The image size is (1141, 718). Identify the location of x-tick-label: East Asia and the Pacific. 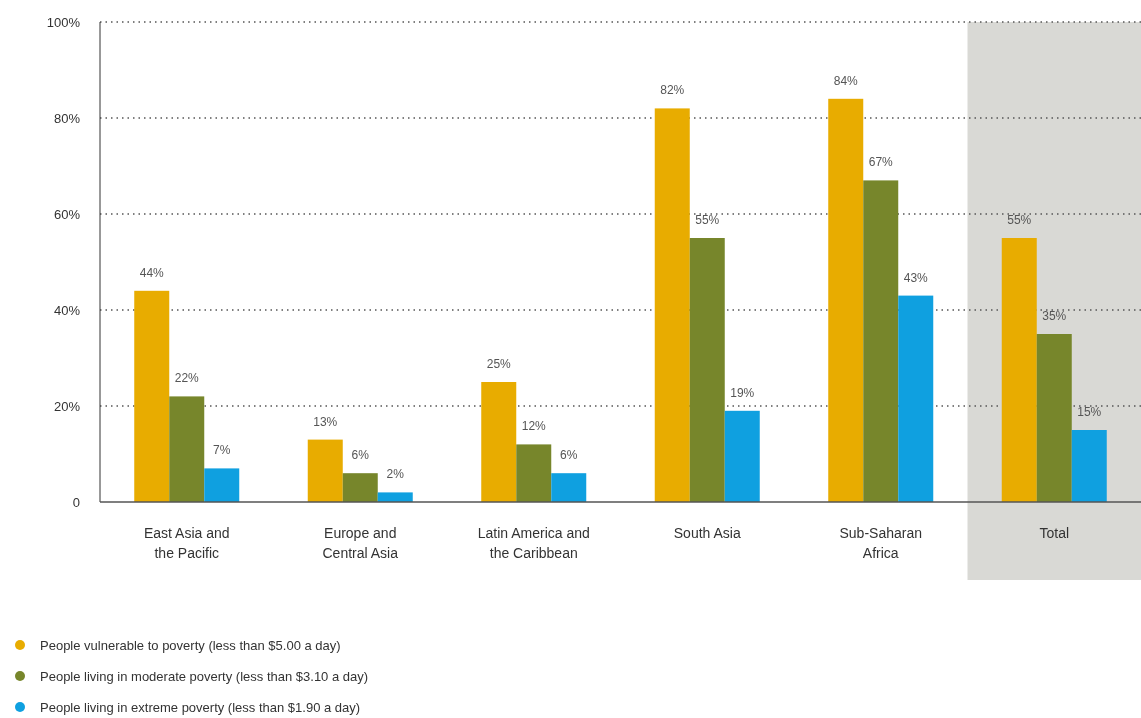
(186, 543).